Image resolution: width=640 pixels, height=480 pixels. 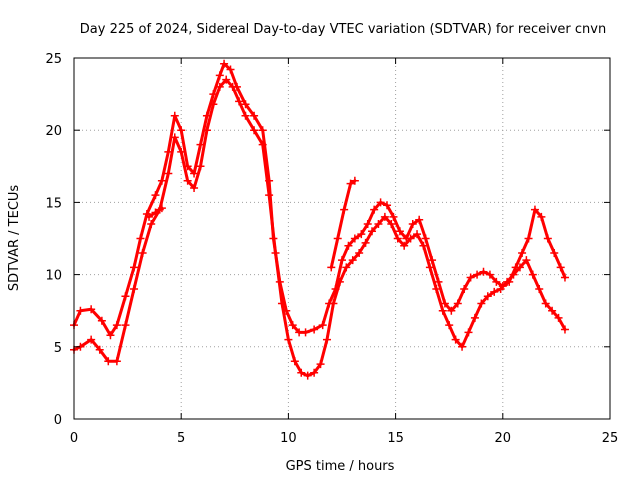 I want to click on y-tick-label: 15, so click(x=53, y=203).